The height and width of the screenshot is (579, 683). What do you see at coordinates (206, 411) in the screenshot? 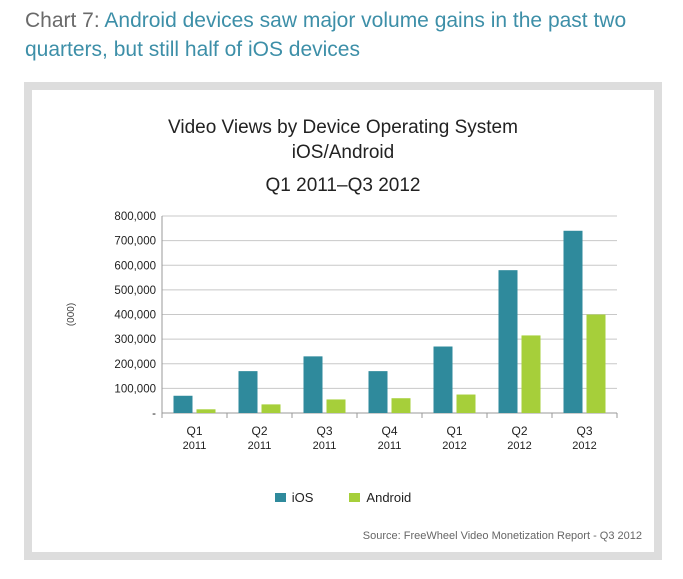
I see `bar-android-q1-2011` at bounding box center [206, 411].